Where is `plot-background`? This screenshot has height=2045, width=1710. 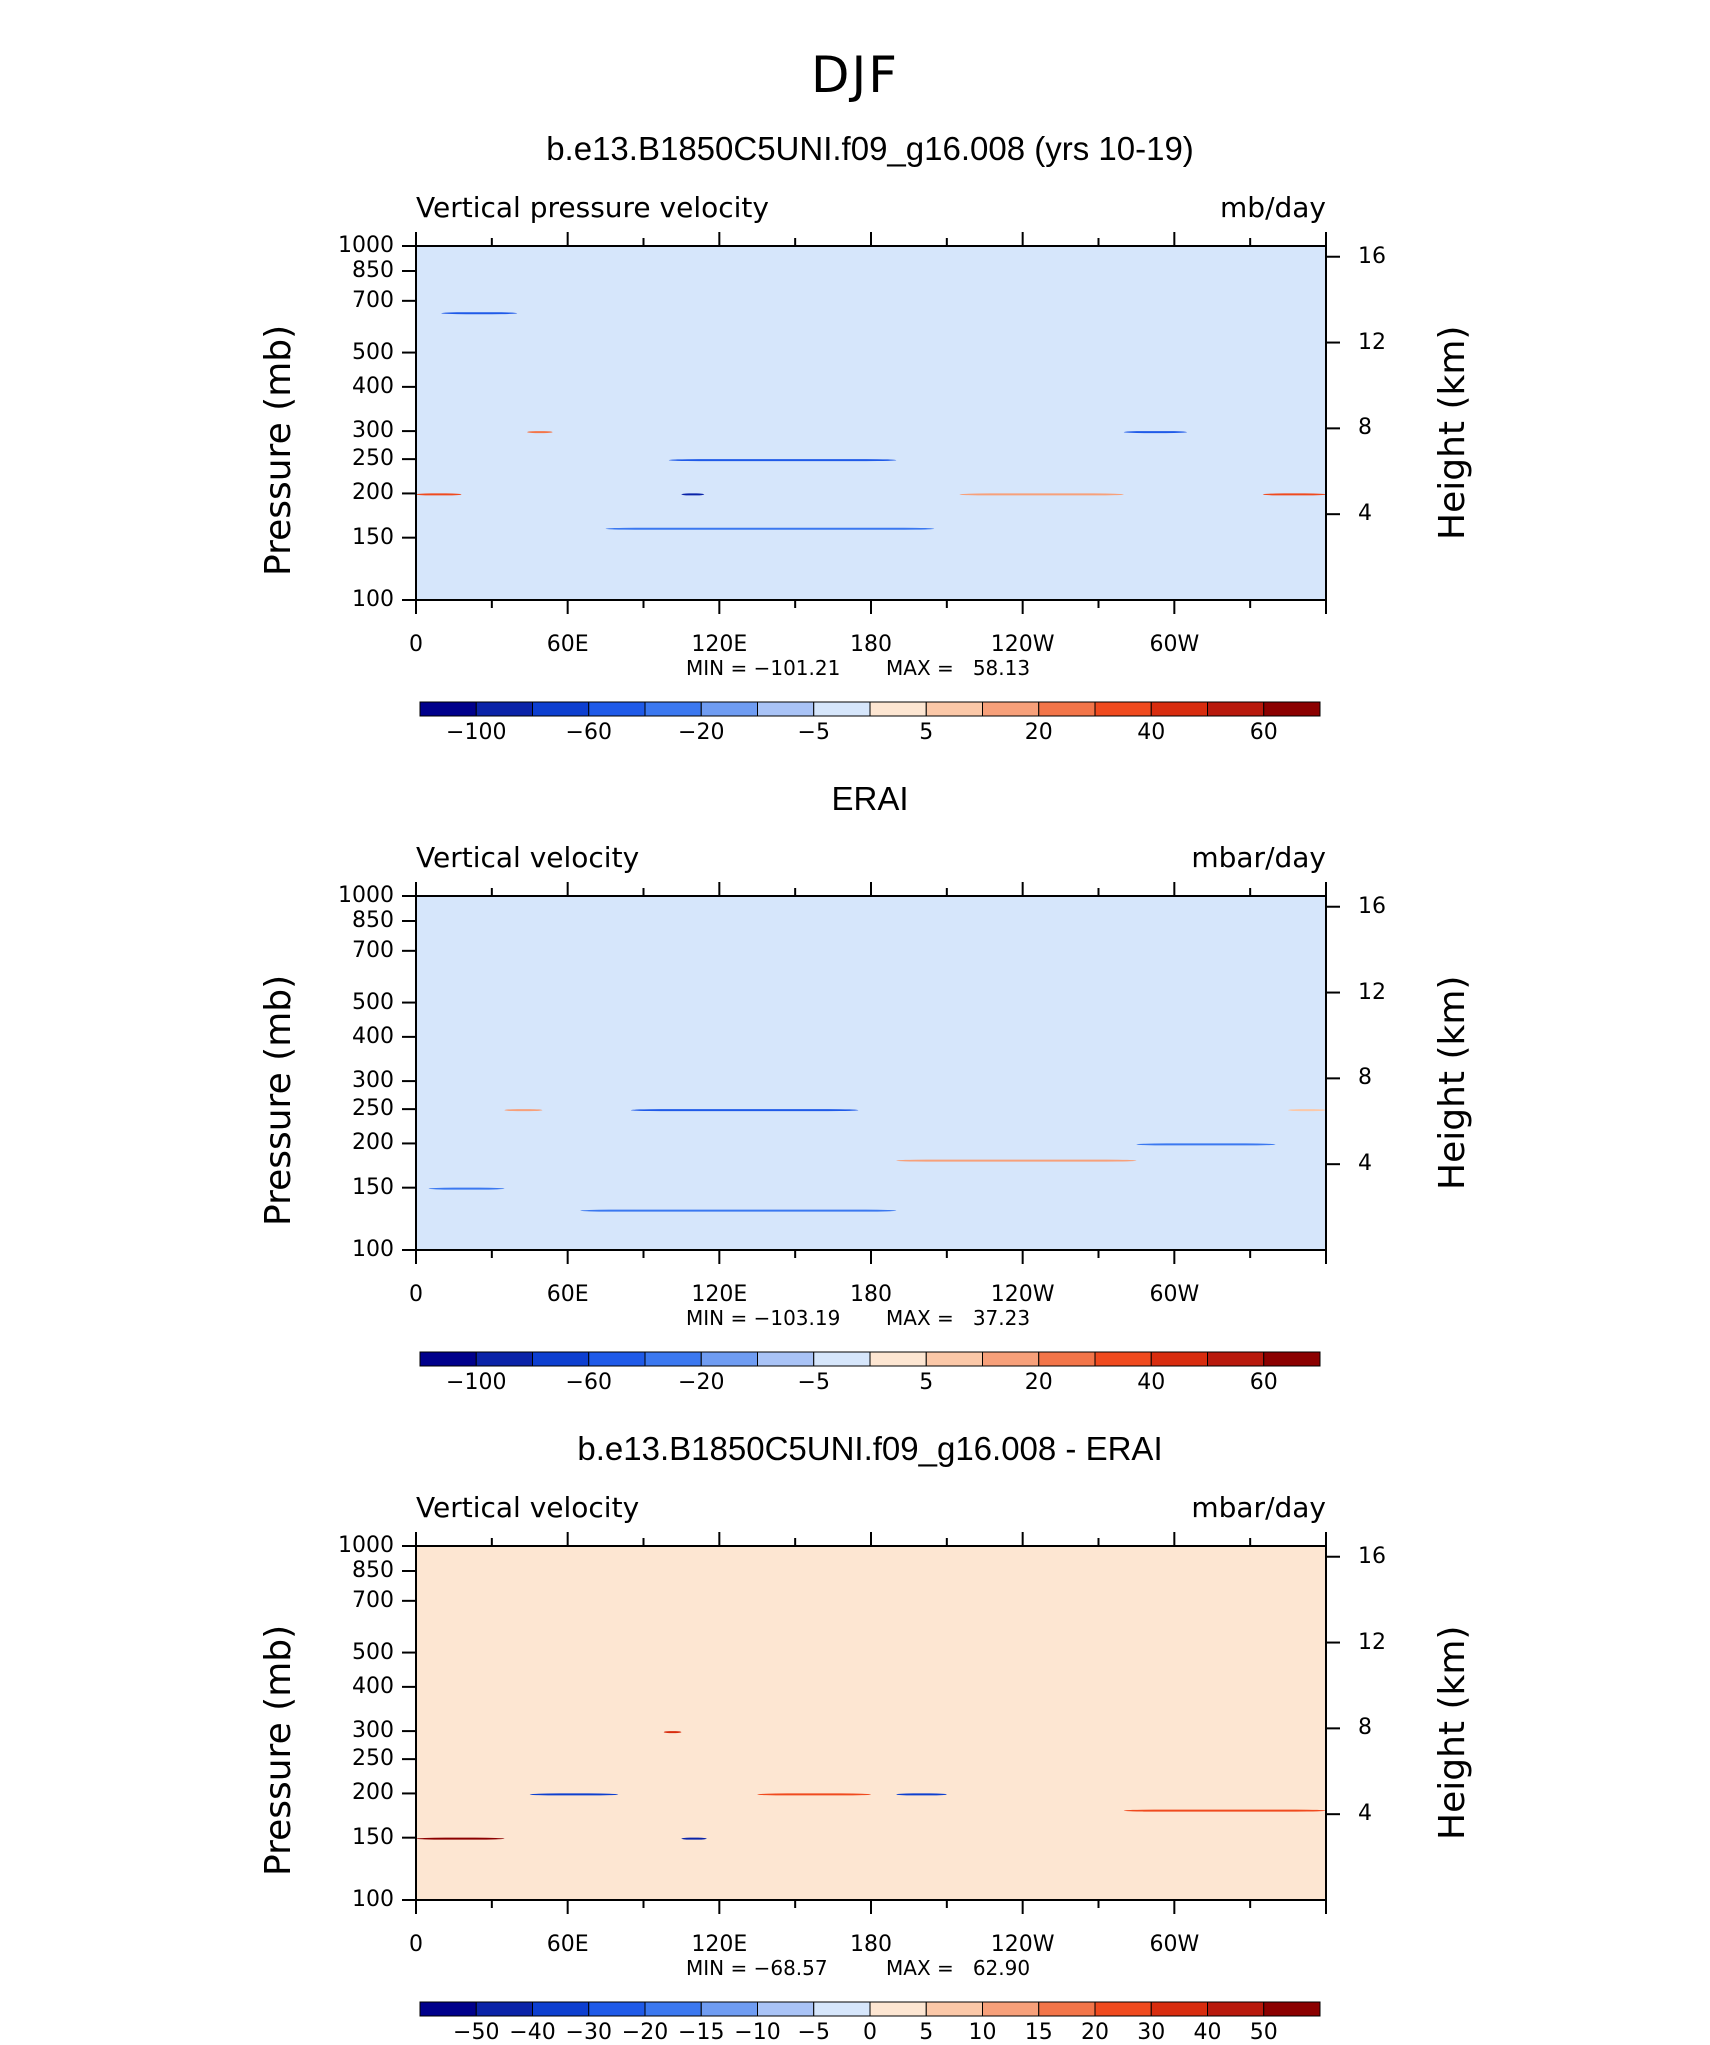
plot-background is located at coordinates (871, 423).